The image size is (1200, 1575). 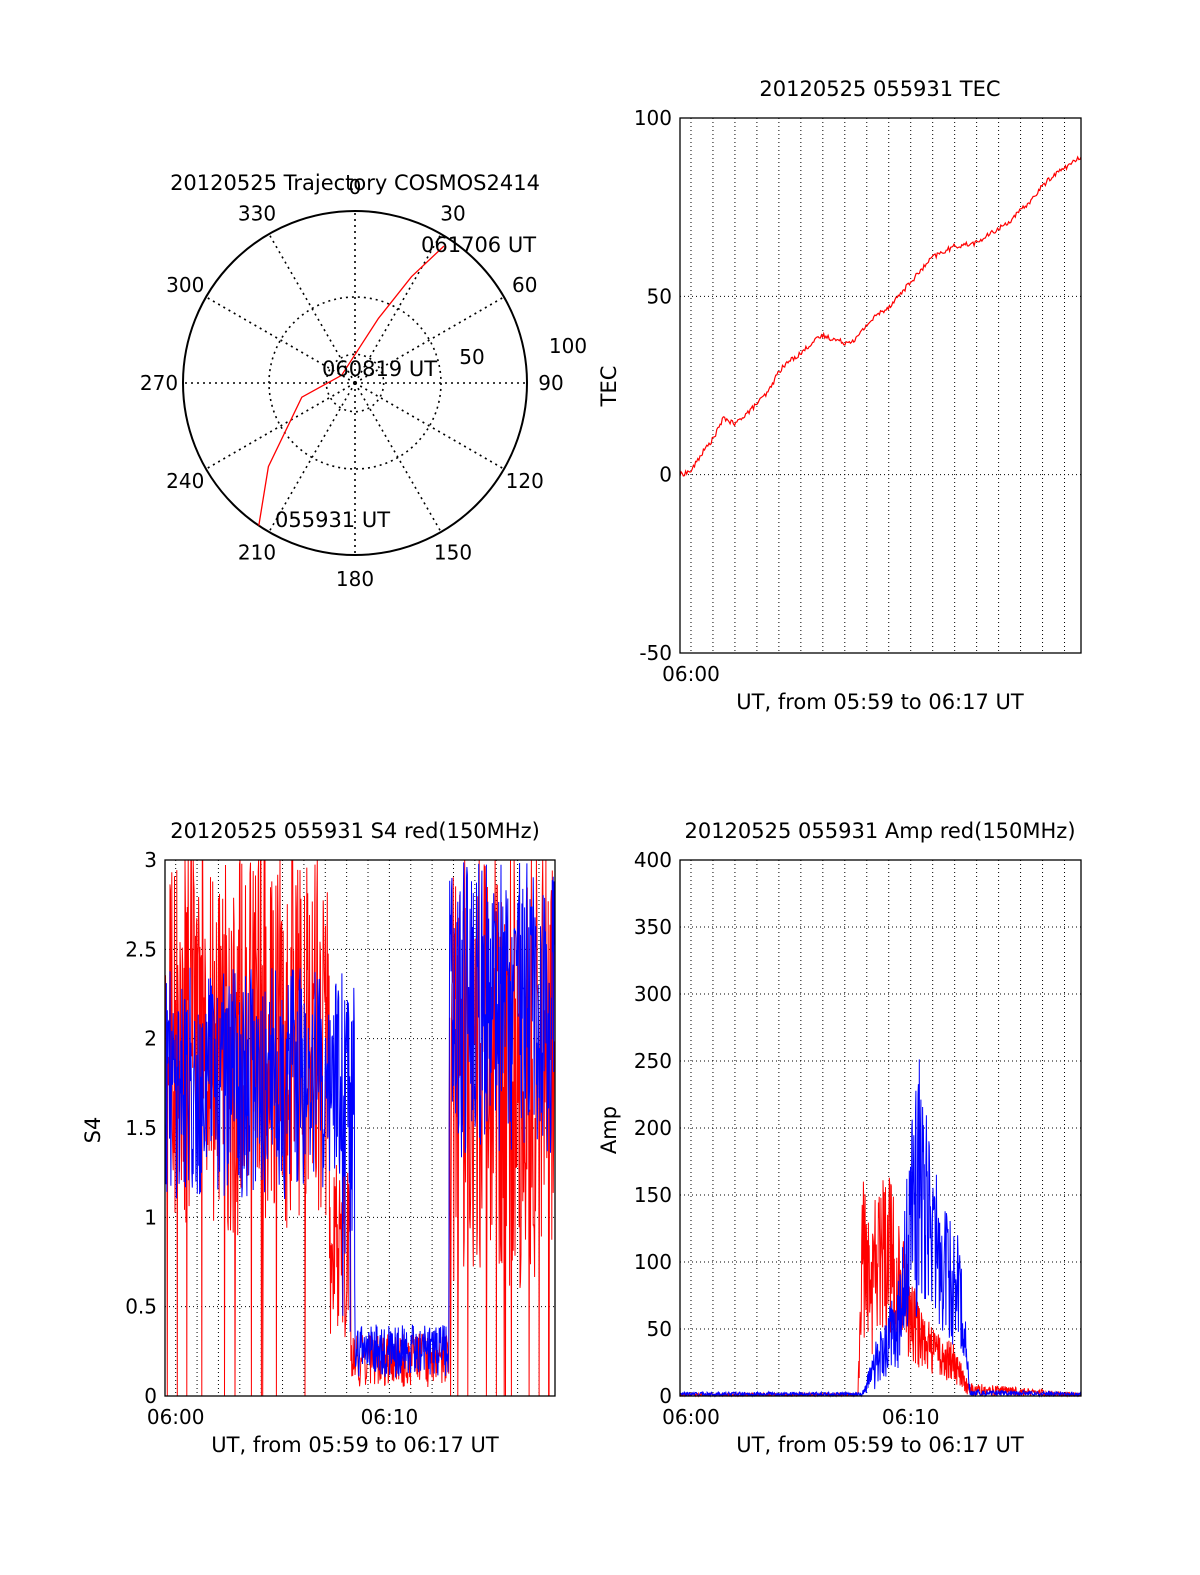 I want to click on azimuth-label-210: 210, so click(x=257, y=553).